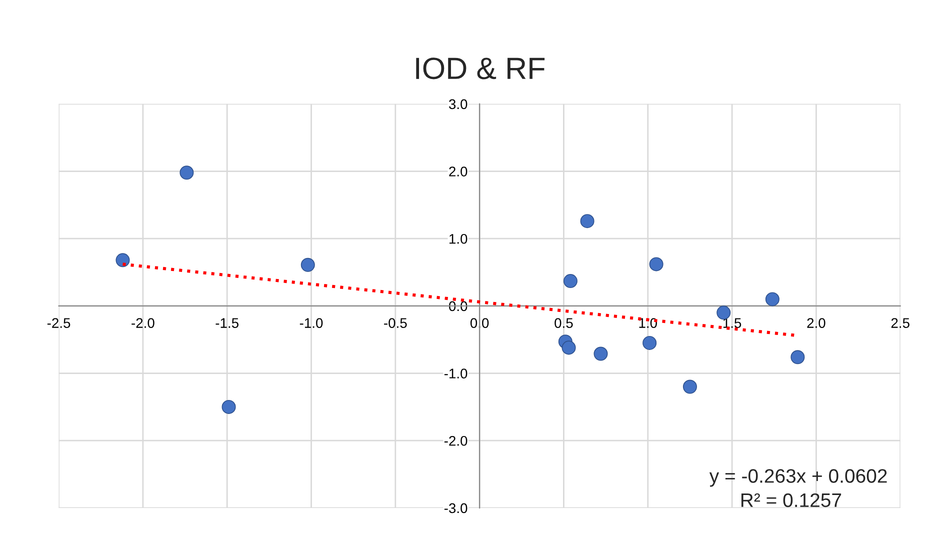 This screenshot has width=933, height=533. What do you see at coordinates (143, 323) in the screenshot?
I see `x-tick-label: -2.0` at bounding box center [143, 323].